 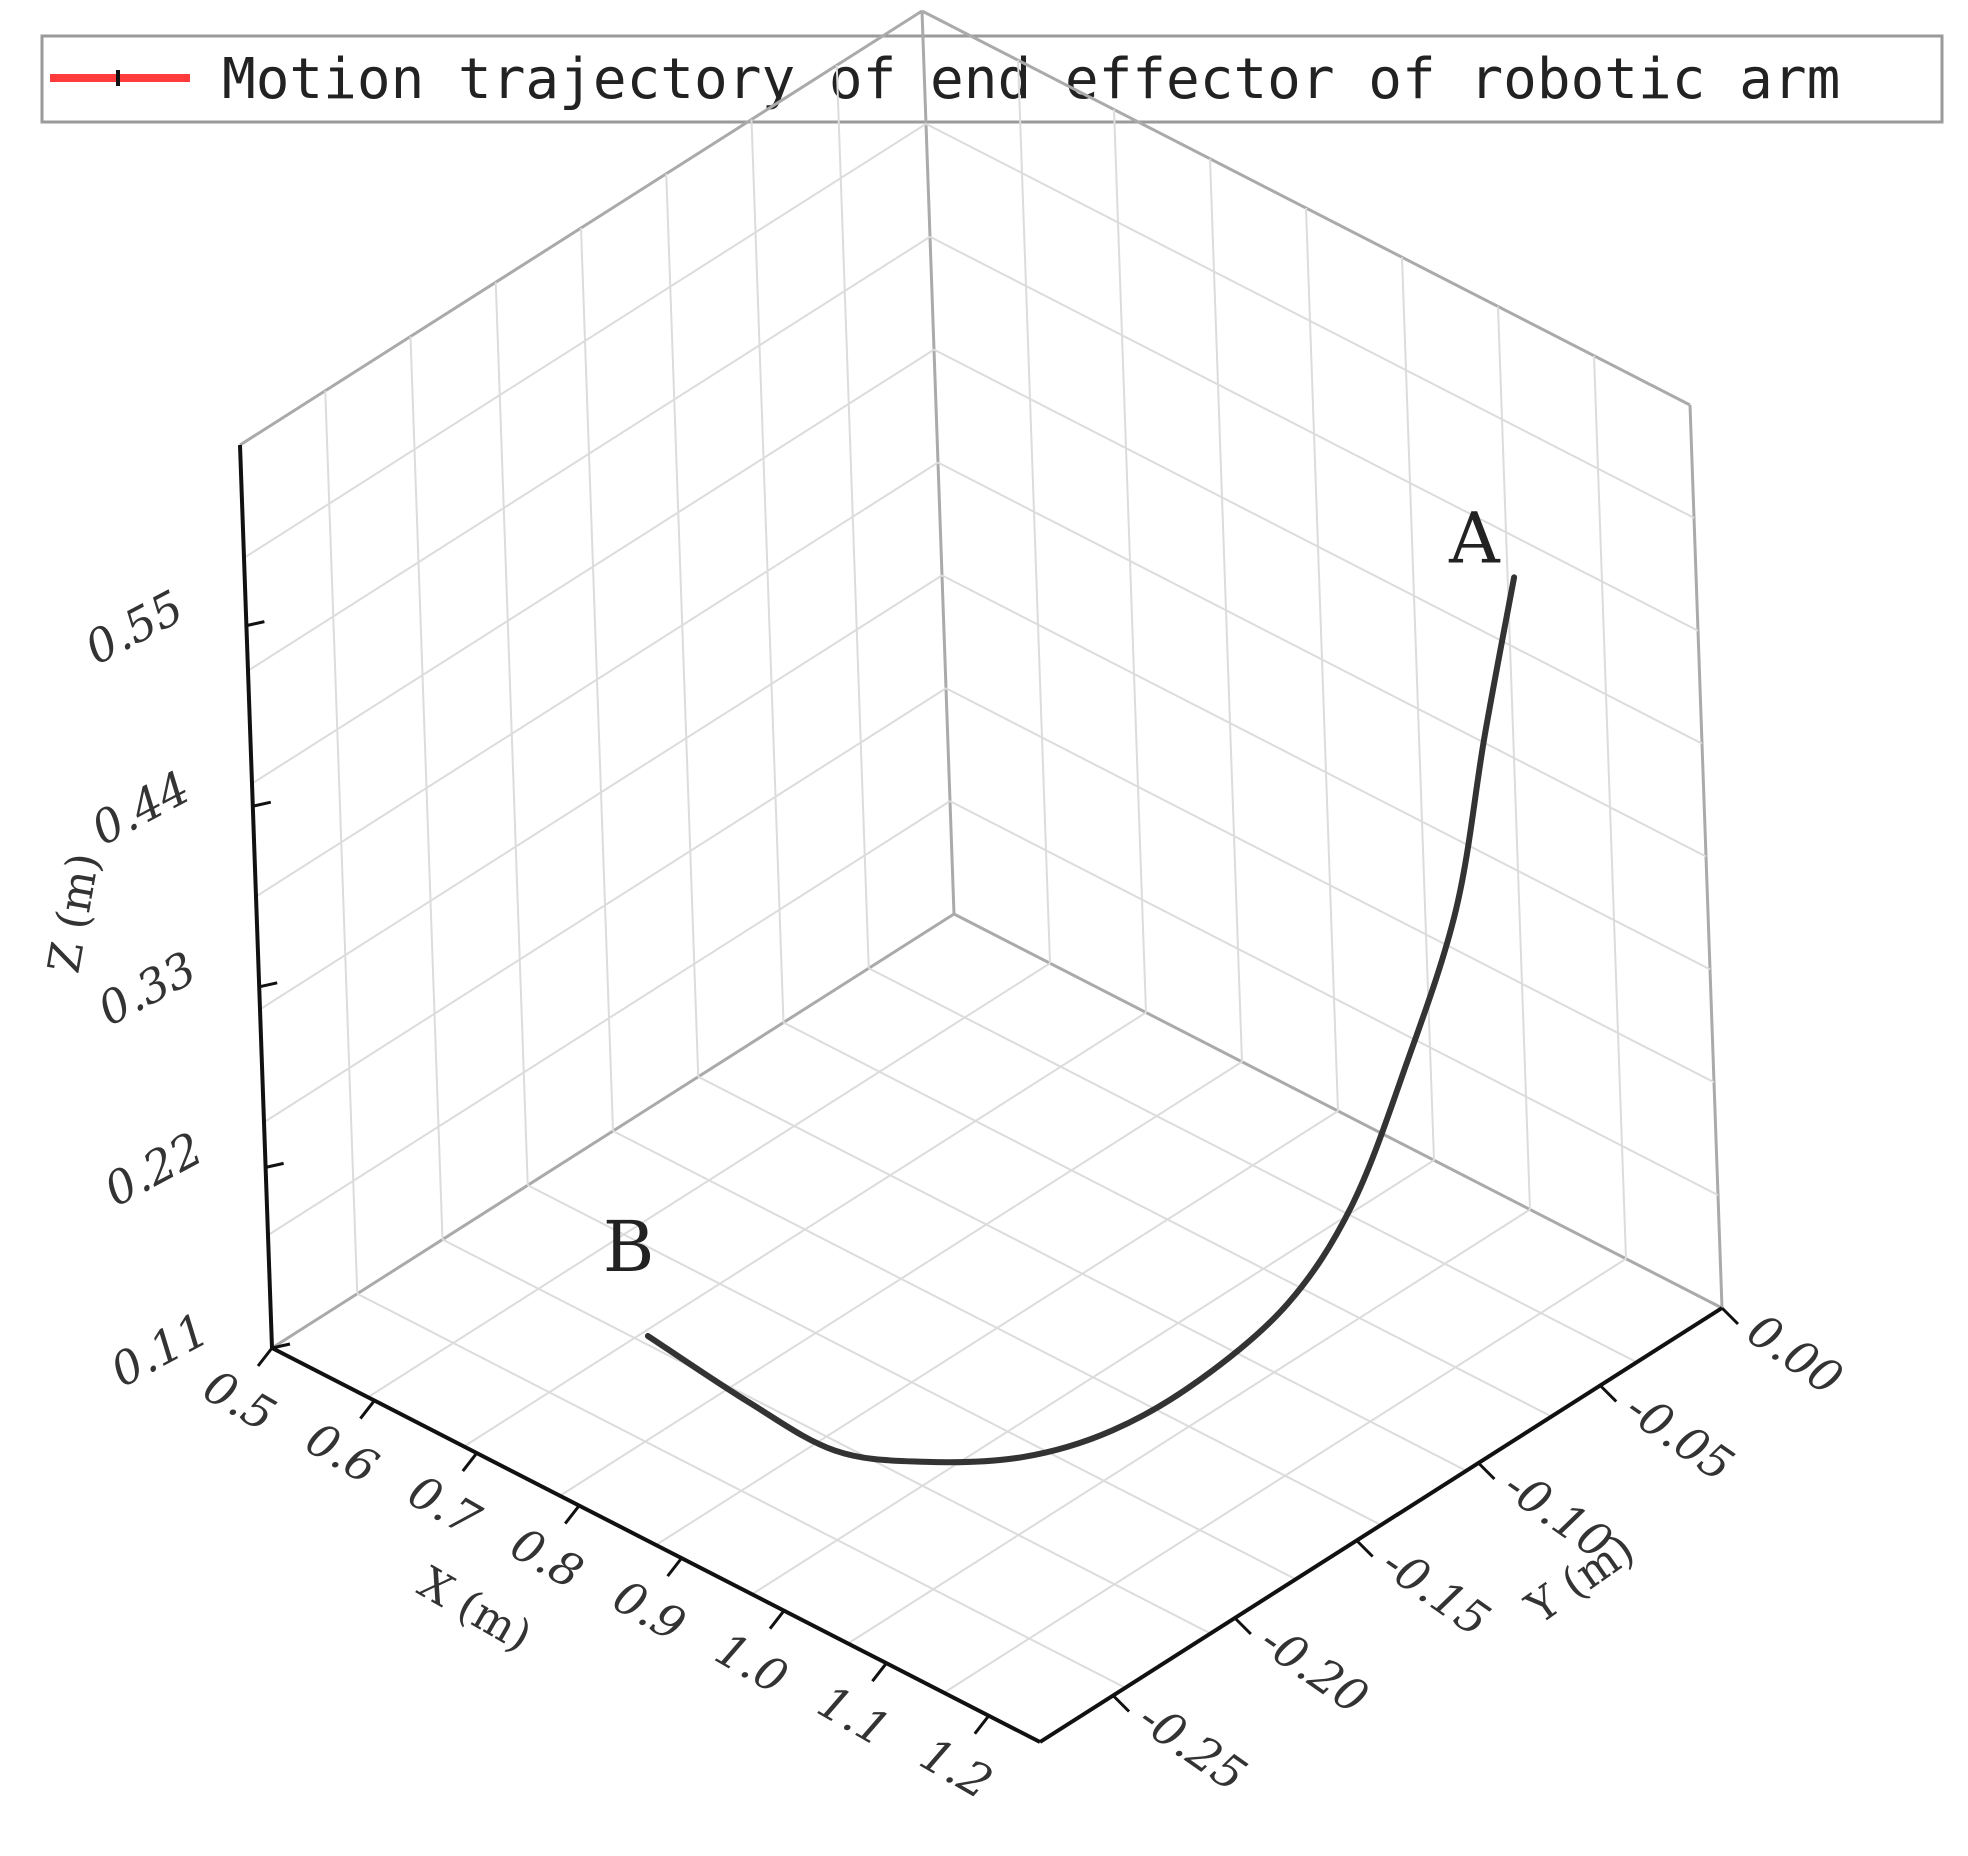 What do you see at coordinates (1436, 1591) in the screenshot?
I see `y-tick-label: -0.15` at bounding box center [1436, 1591].